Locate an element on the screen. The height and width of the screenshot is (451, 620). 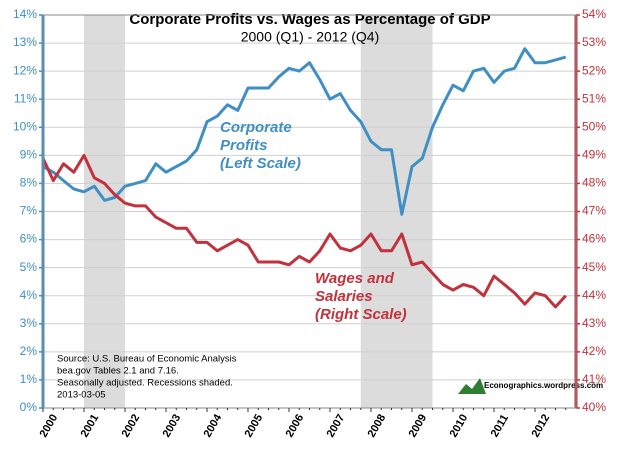
series-annotation: Salaries is located at coordinates (344, 296).